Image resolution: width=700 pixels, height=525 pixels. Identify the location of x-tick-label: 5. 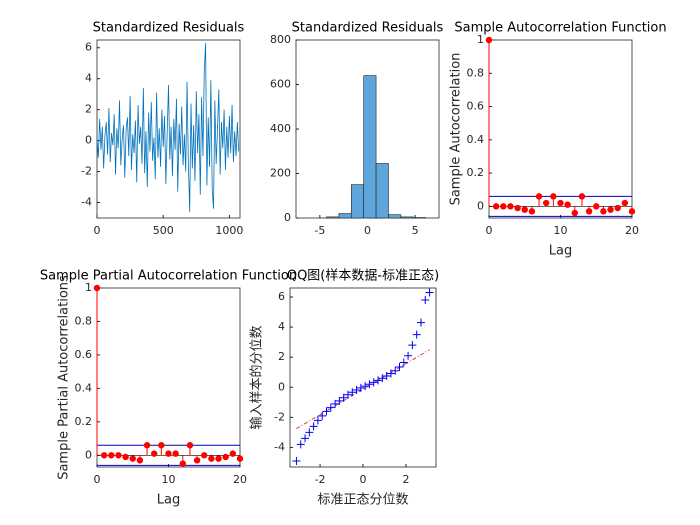
(415, 230).